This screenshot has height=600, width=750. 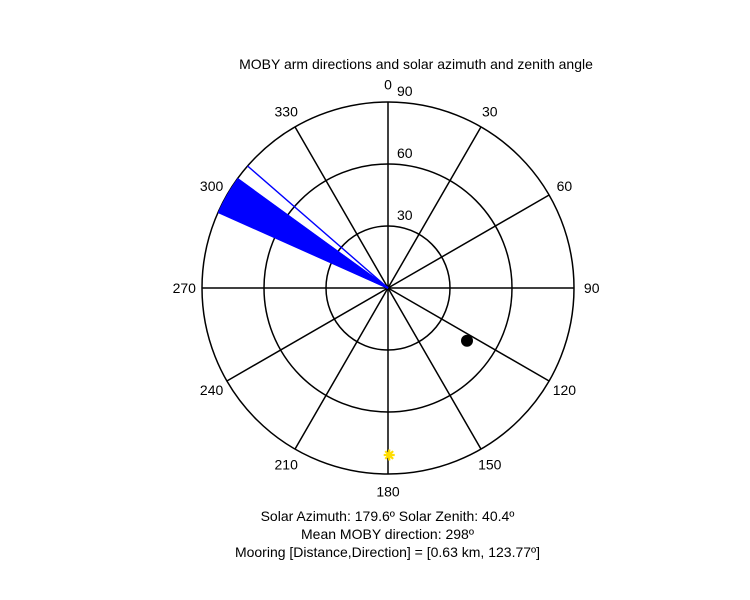 I want to click on angle-label-240: 240, so click(x=212, y=390).